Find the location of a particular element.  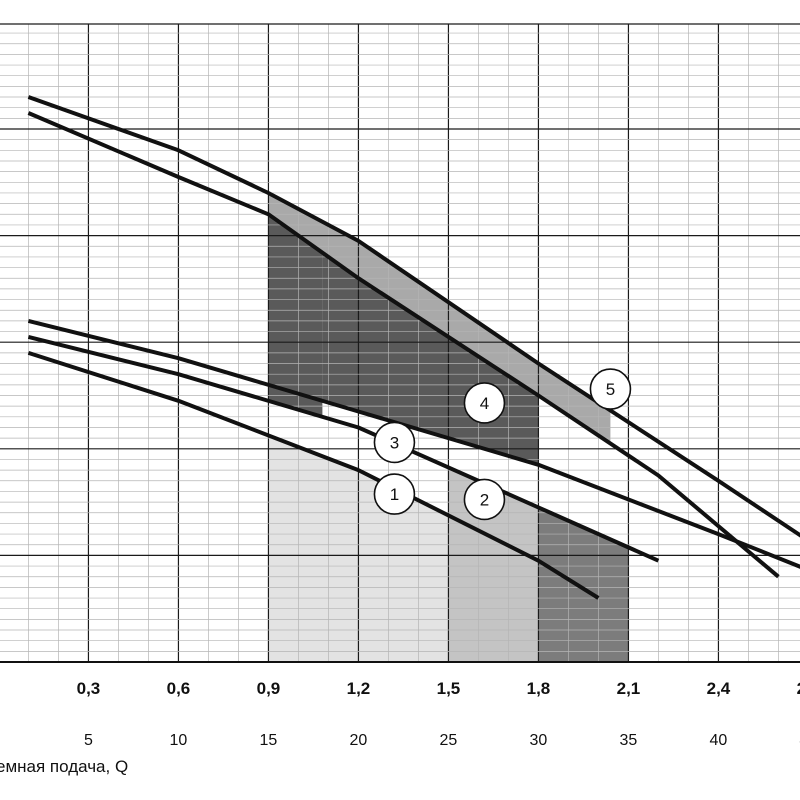

x-tick-label: 2,7 is located at coordinates (798, 688).